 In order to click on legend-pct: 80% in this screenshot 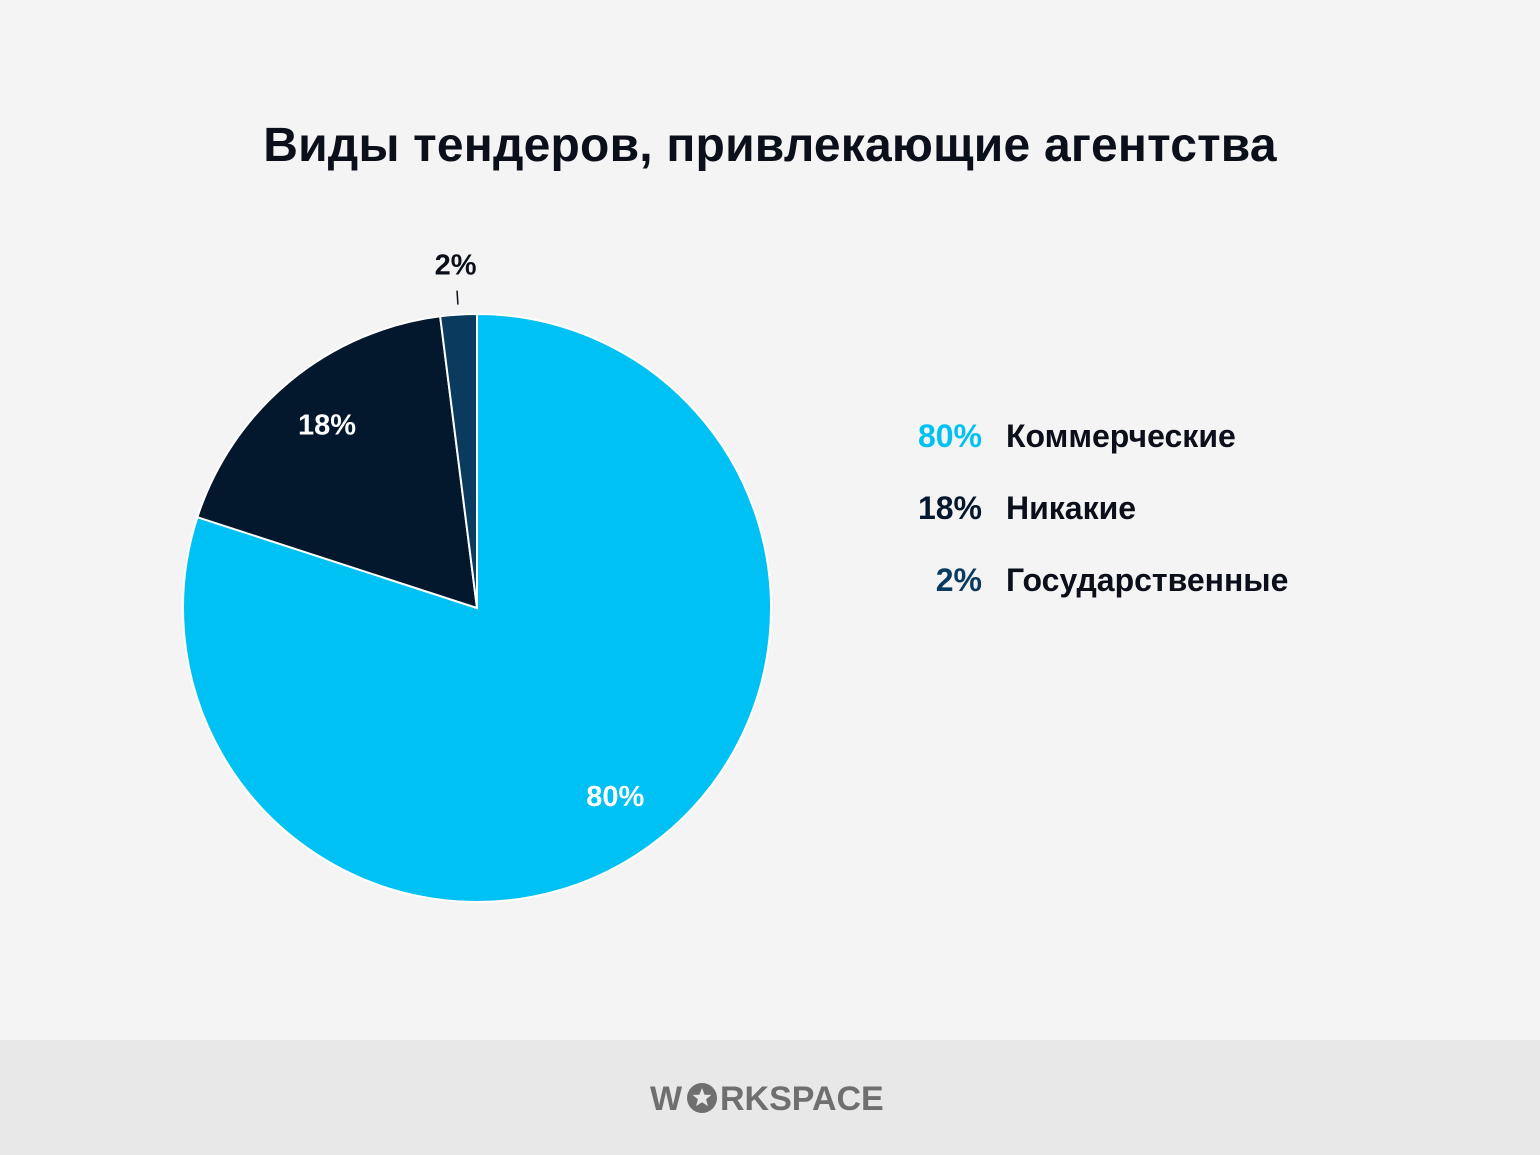, I will do `click(949, 435)`.